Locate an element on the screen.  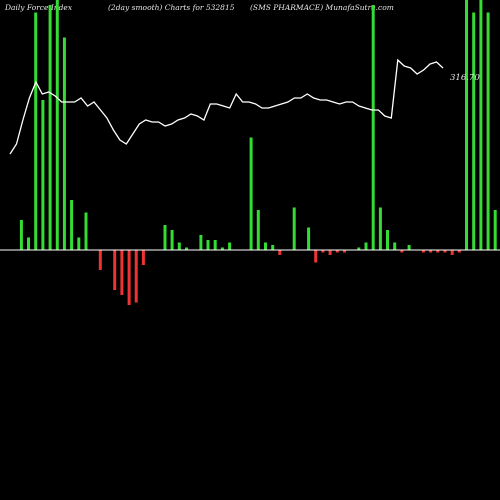
chart-header-center: (2day smooth) Charts for 532815 is located at coordinates (171, 7).